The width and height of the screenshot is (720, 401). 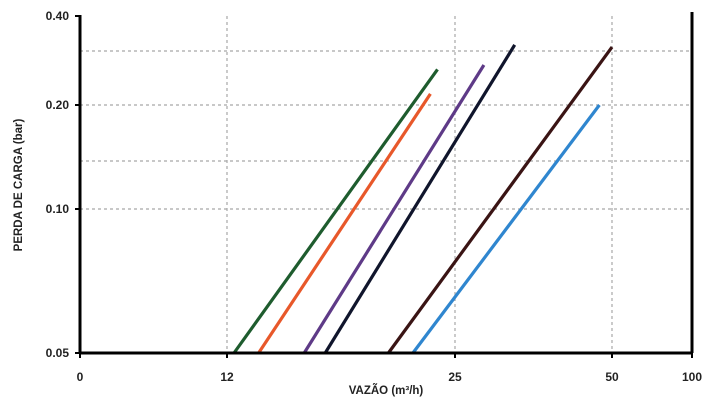 What do you see at coordinates (386, 390) in the screenshot?
I see `x-axis-label: VAZÃO (m³/h)` at bounding box center [386, 390].